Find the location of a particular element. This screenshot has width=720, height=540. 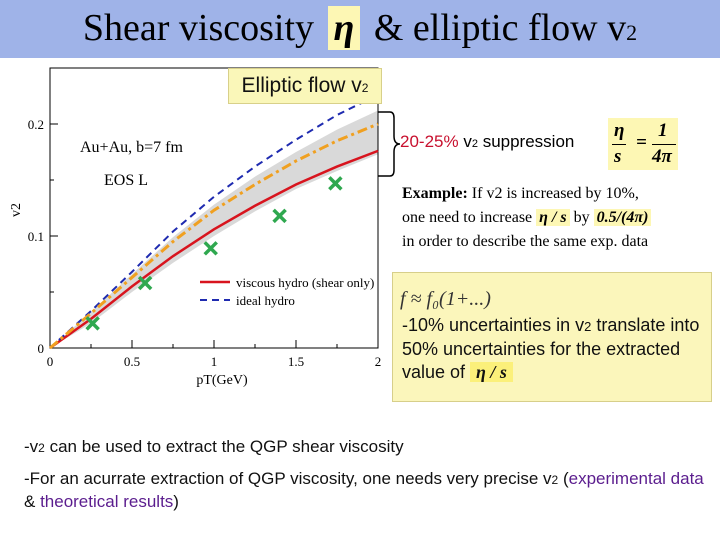

note-eta-s: η / s is located at coordinates (491, 372).